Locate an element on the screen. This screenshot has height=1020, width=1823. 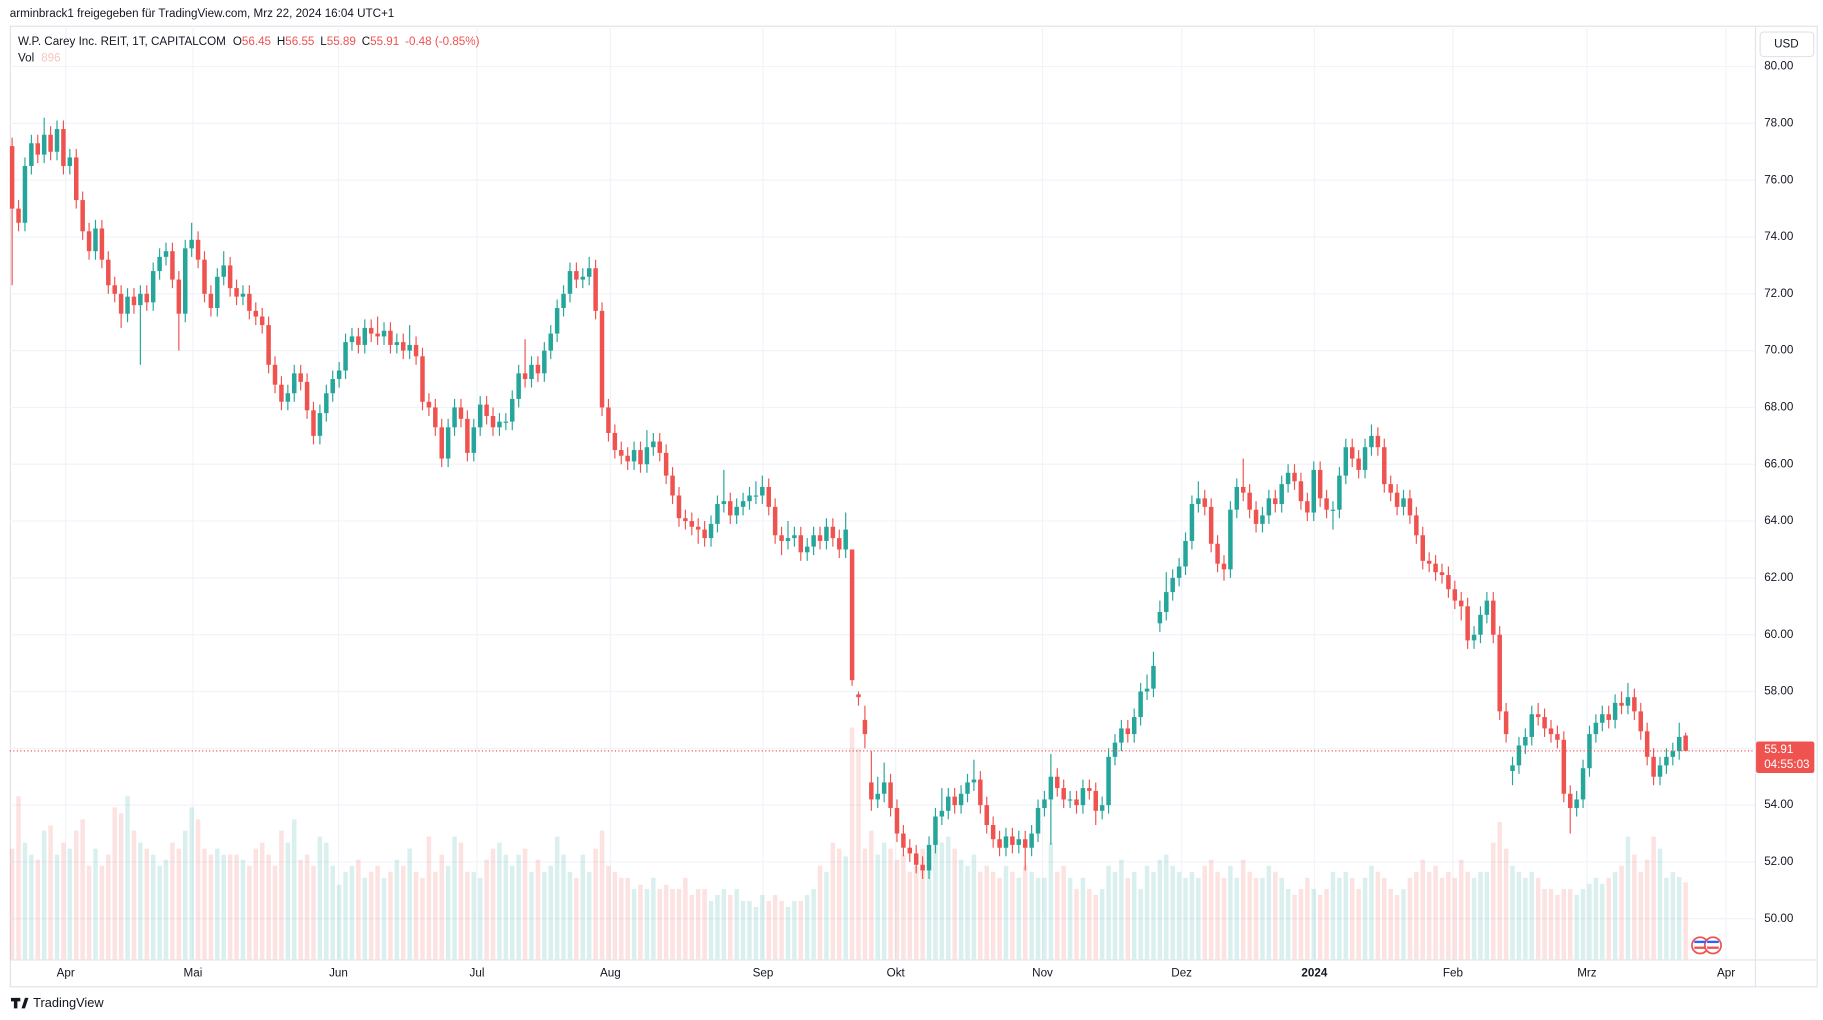
ohlc-label: O is located at coordinates (237, 41).